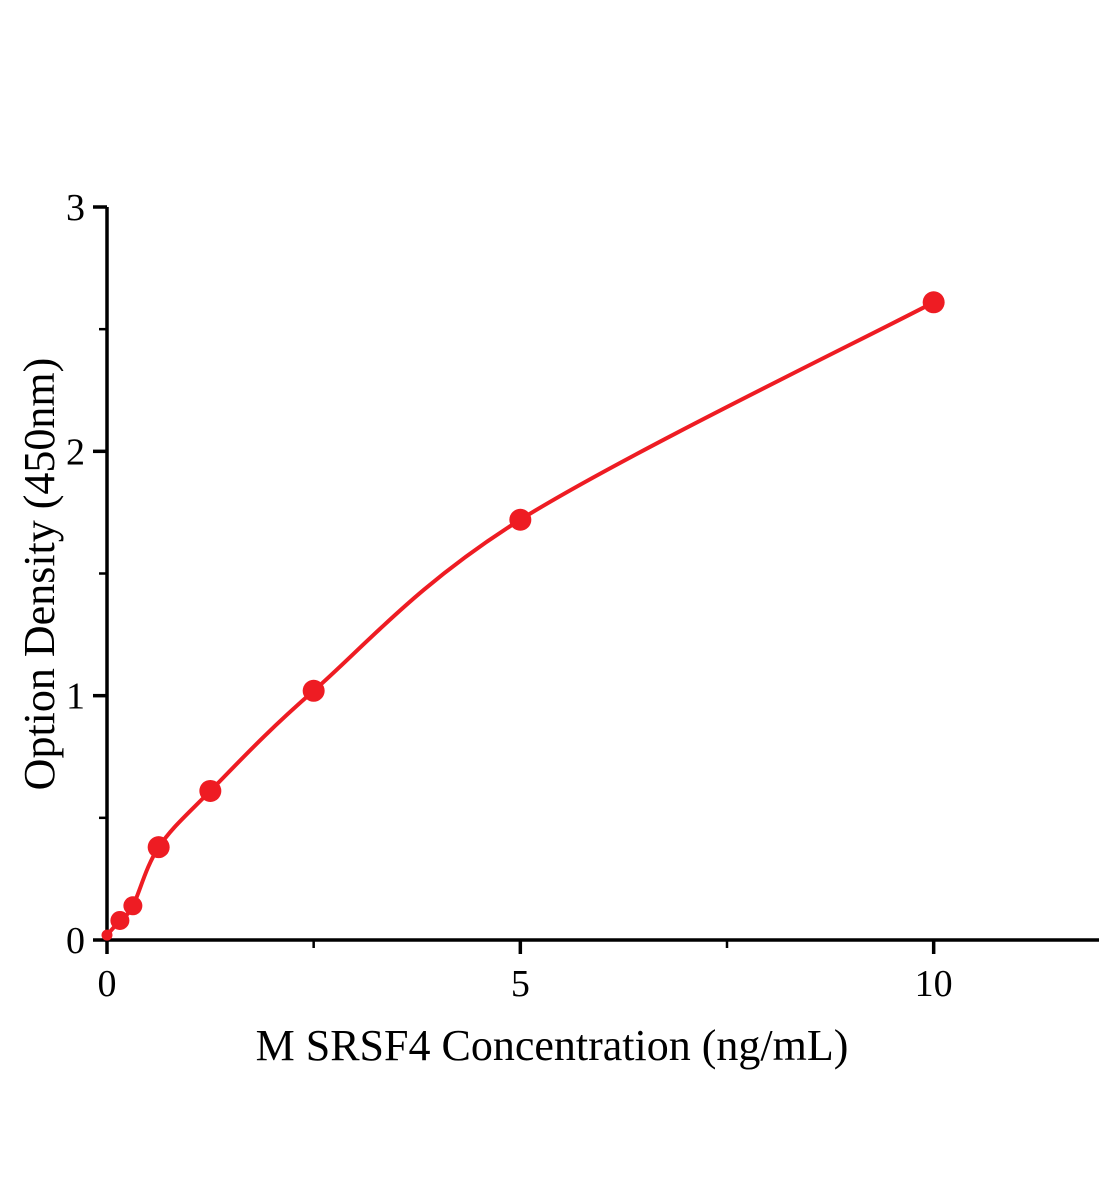  Describe the element at coordinates (107, 984) in the screenshot. I see `x-tick-label: 0` at that location.